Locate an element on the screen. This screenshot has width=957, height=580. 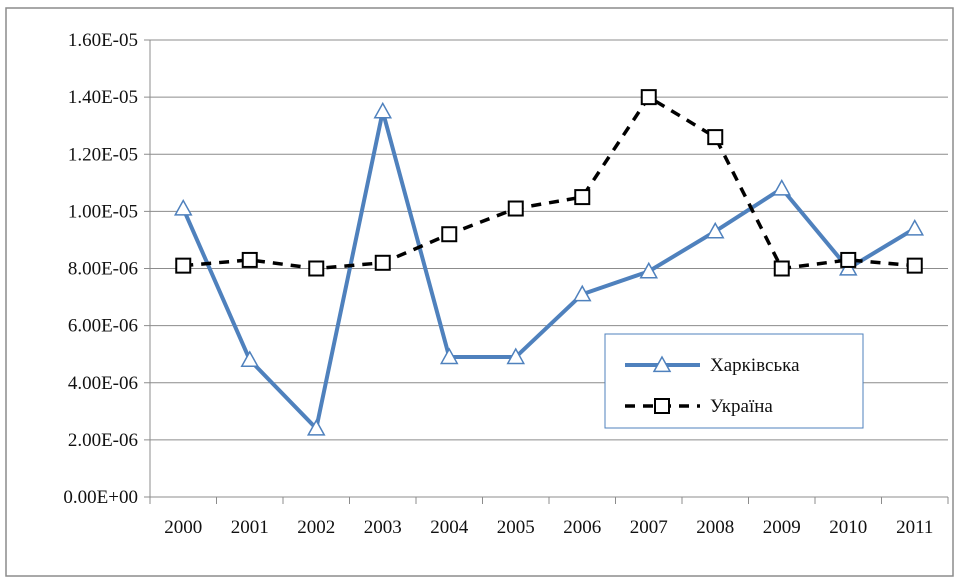
x-tick-label: 2007 is located at coordinates (649, 527).